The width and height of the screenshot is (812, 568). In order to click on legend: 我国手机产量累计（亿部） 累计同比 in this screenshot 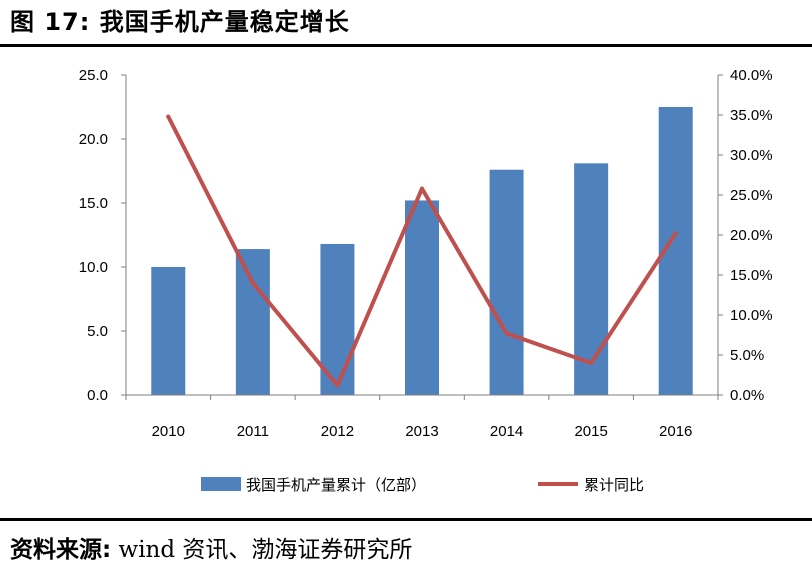, I will do `click(422, 485)`.